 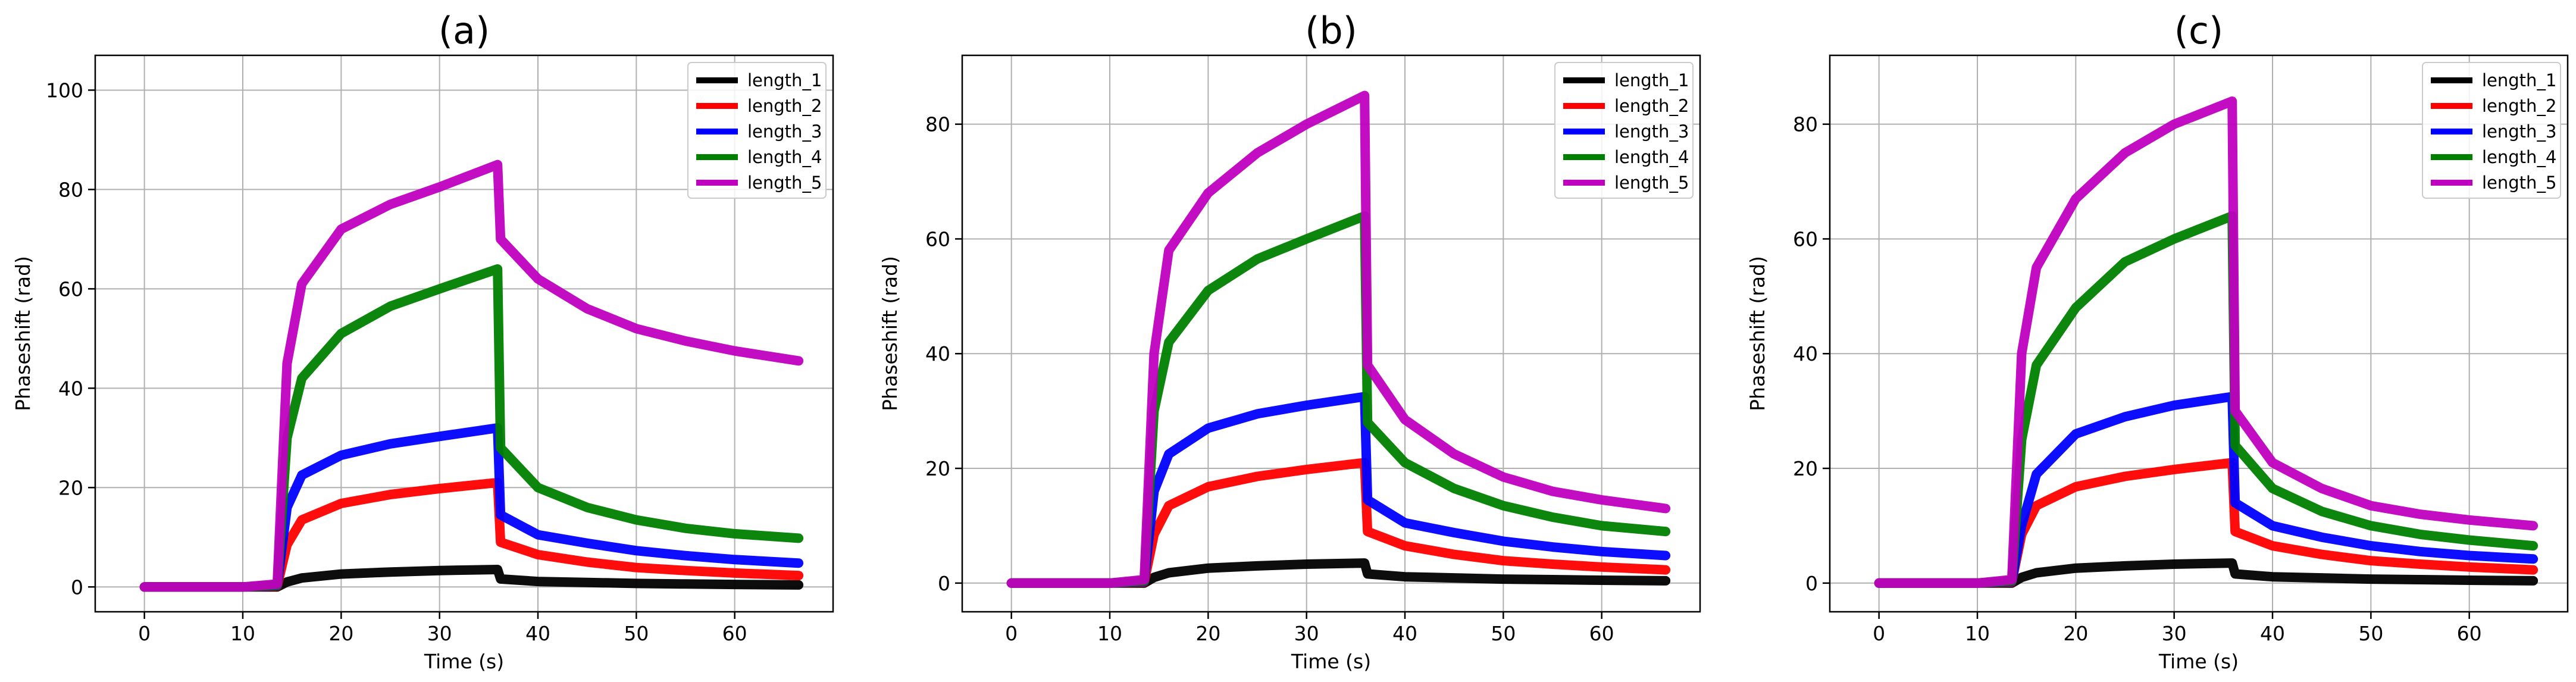 I want to click on y-axis-ticks: 0 20 40 60 80 100, so click(x=70, y=339).